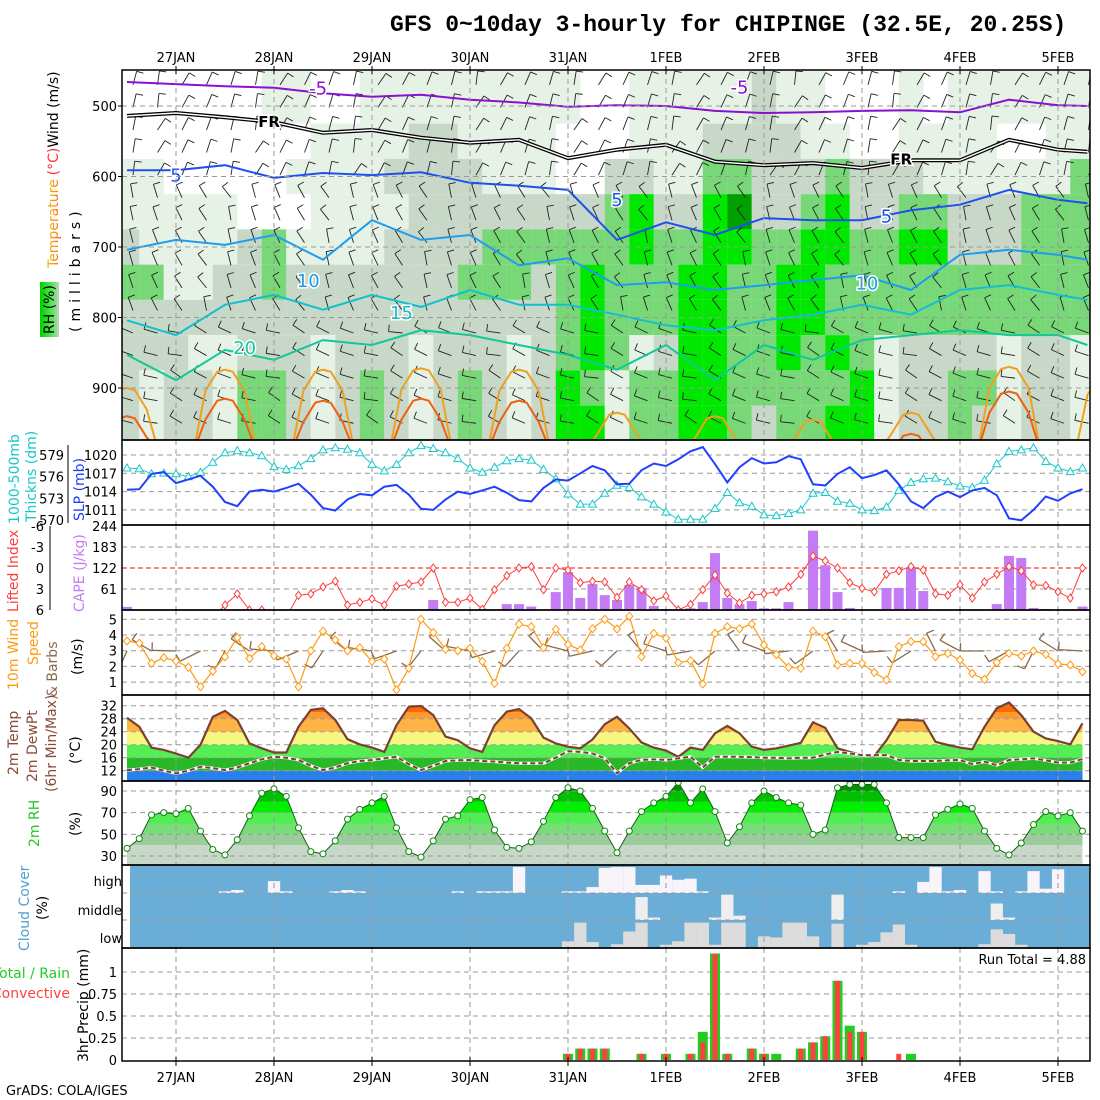 This screenshot has height=1100, width=1100. What do you see at coordinates (102, 1039) in the screenshot?
I see `precip-tick-label: 0.25` at bounding box center [102, 1039].